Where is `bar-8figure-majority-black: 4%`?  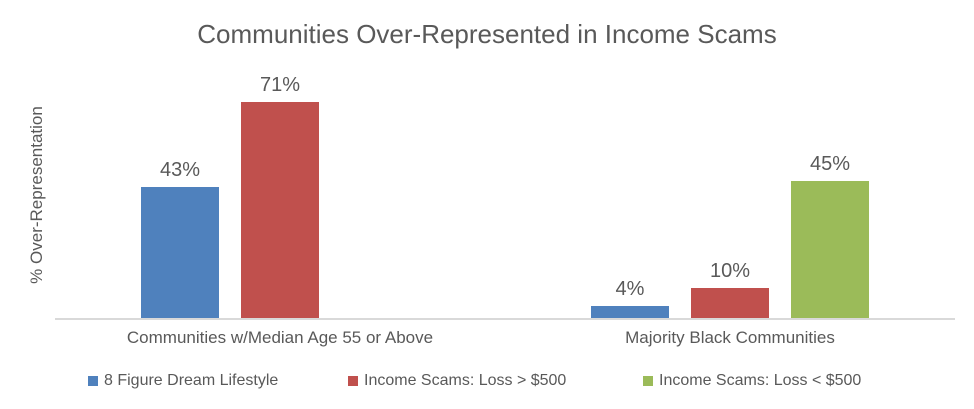 bar-8figure-majority-black: 4% is located at coordinates (630, 298).